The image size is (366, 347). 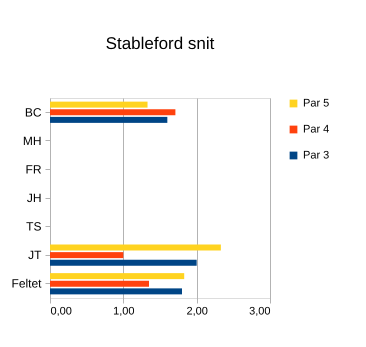 I want to click on x-tick-label: 2,00, so click(x=197, y=312).